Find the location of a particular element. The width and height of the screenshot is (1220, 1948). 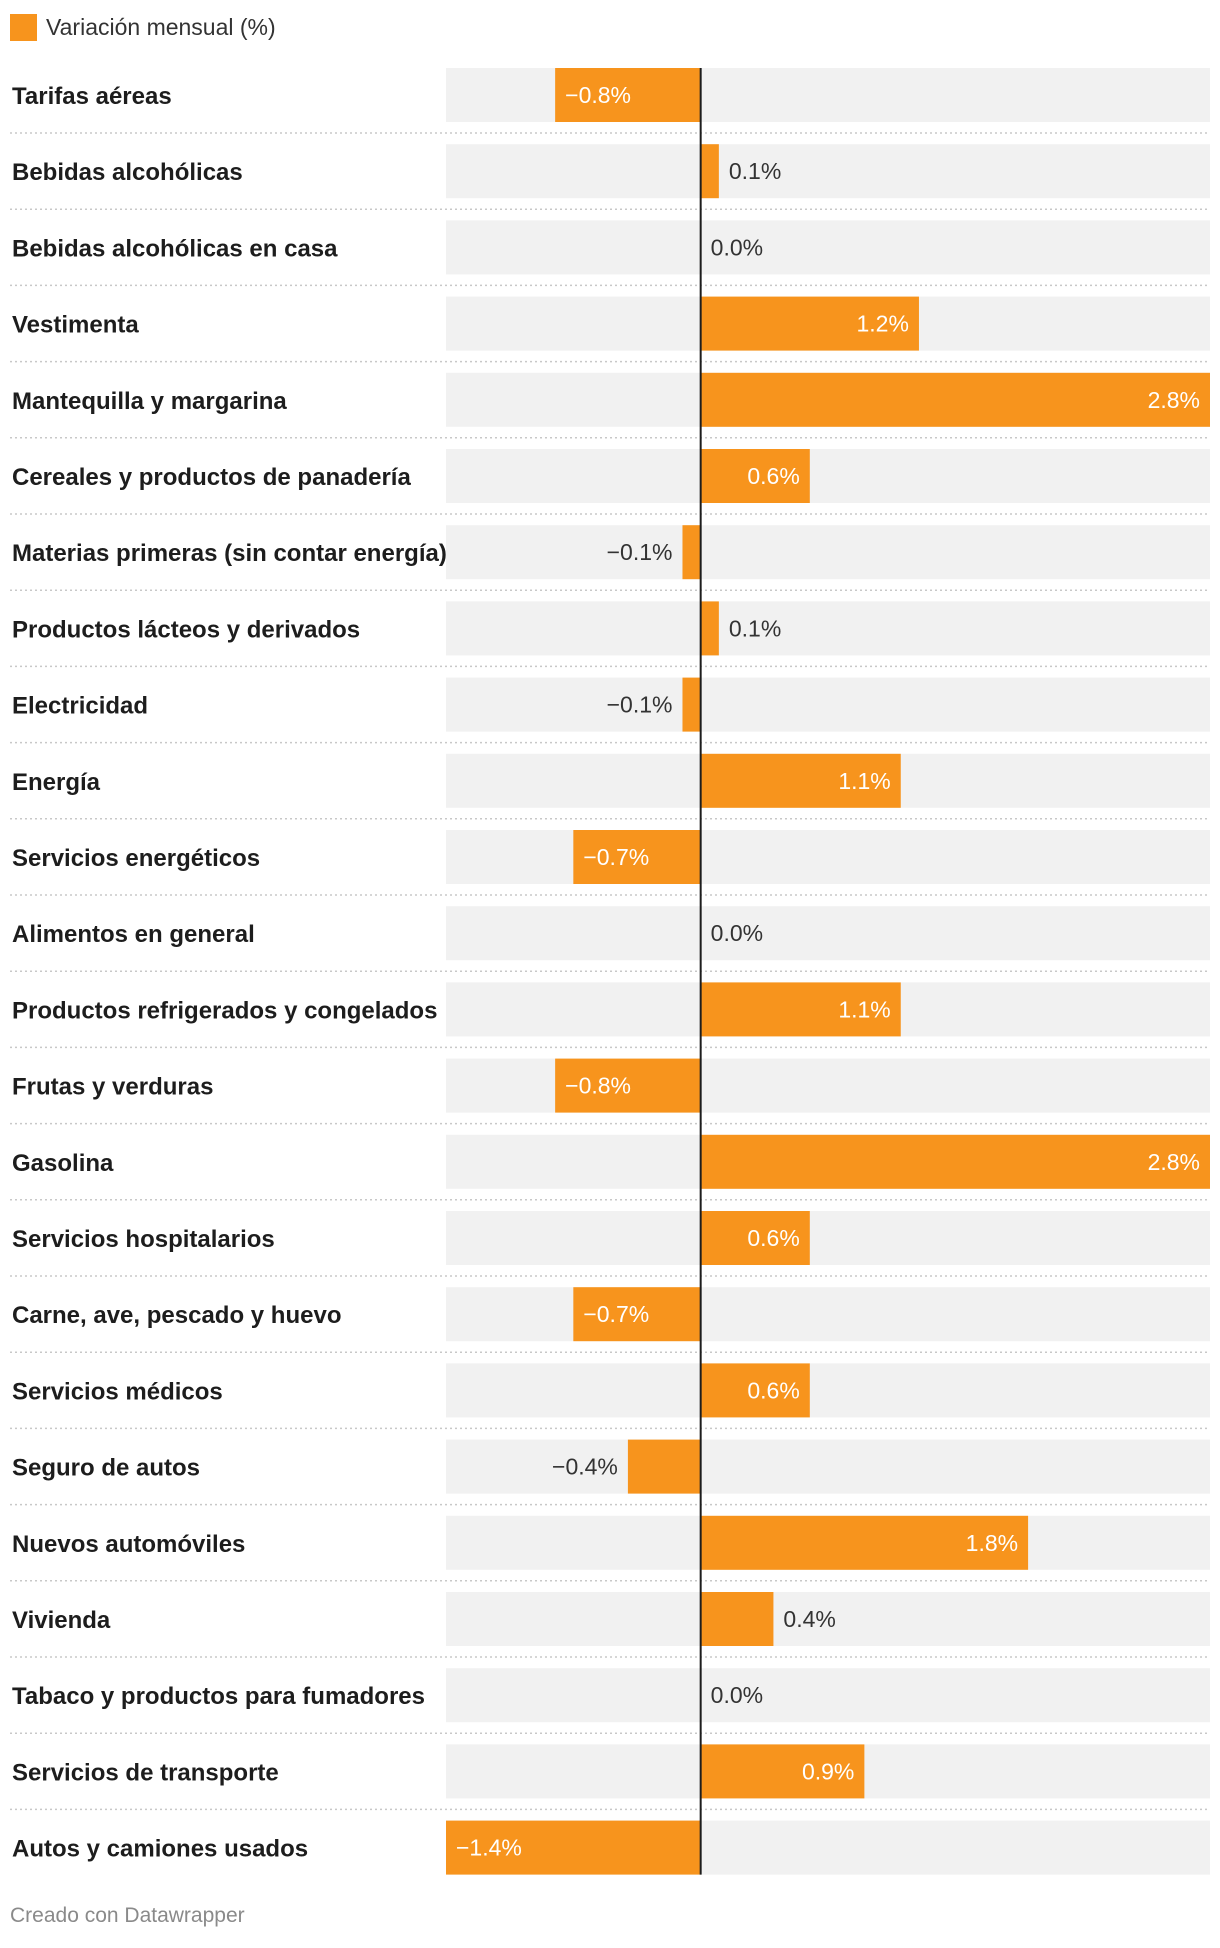

value-label: 1.2% is located at coordinates (883, 324).